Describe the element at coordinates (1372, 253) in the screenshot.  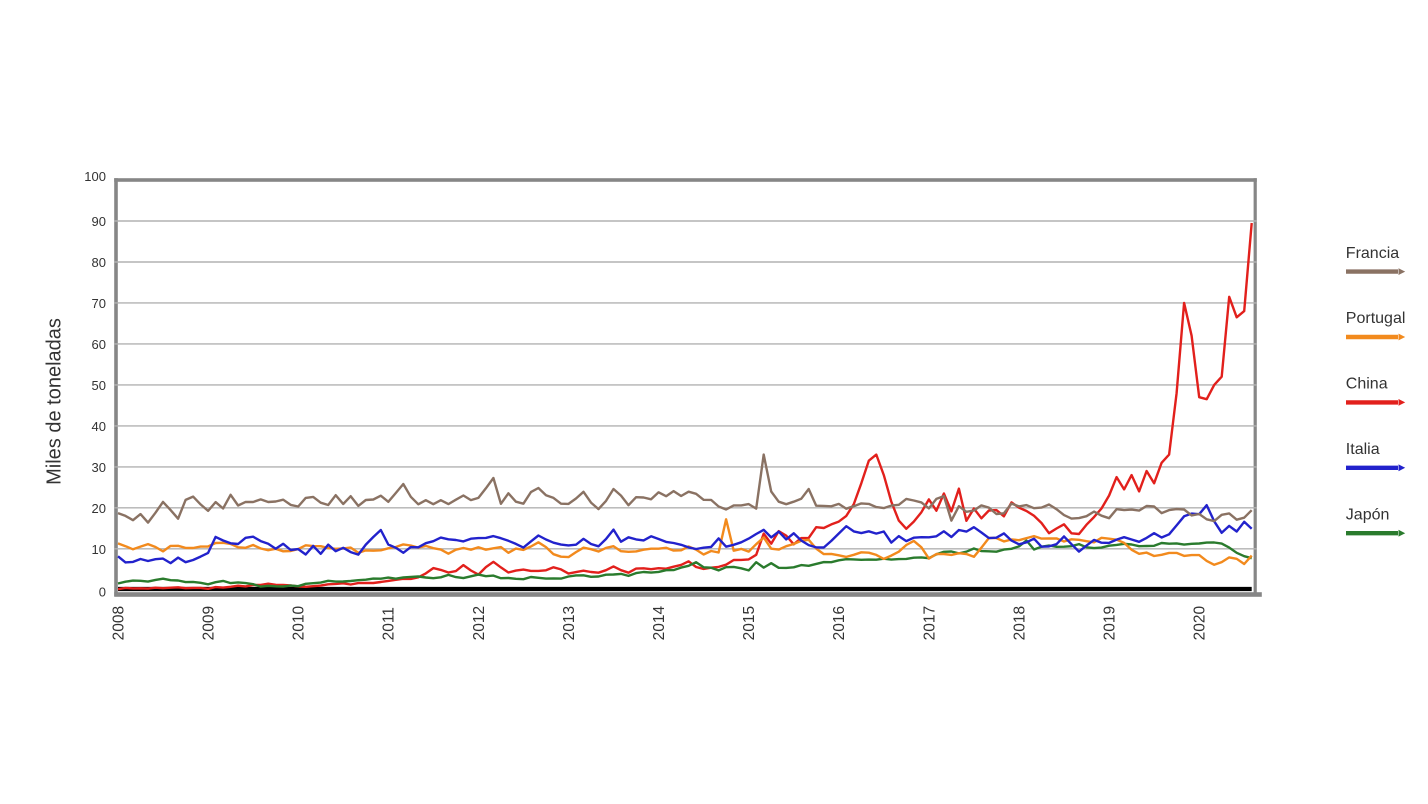
I see `svg-text: Francia` at that location.